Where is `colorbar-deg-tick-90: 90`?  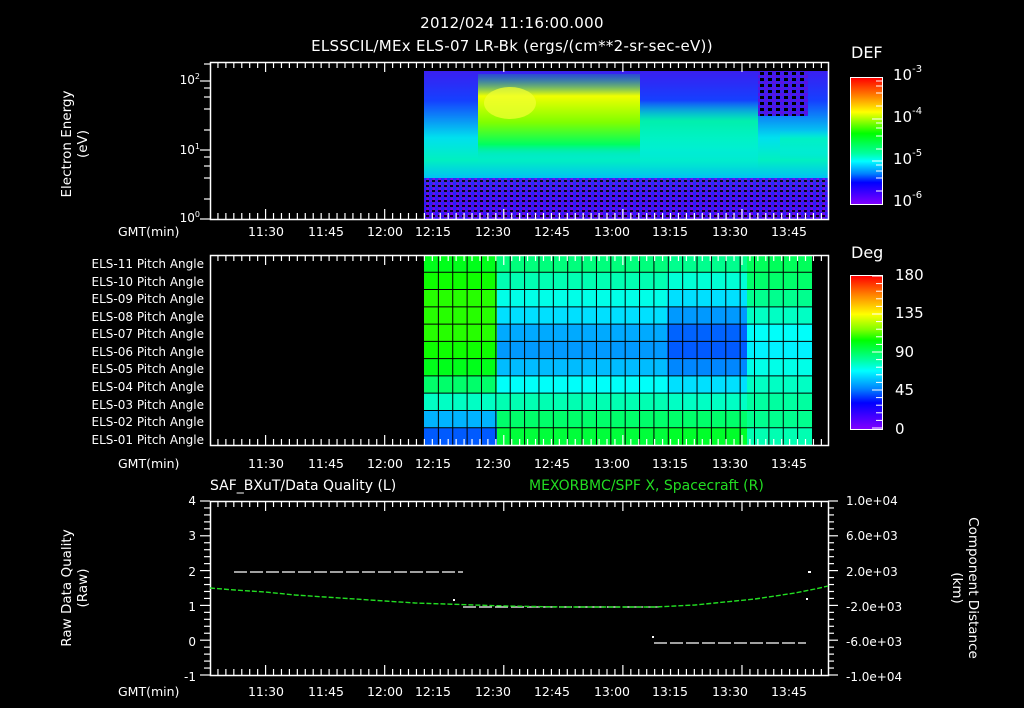 colorbar-deg-tick-90: 90 is located at coordinates (905, 352).